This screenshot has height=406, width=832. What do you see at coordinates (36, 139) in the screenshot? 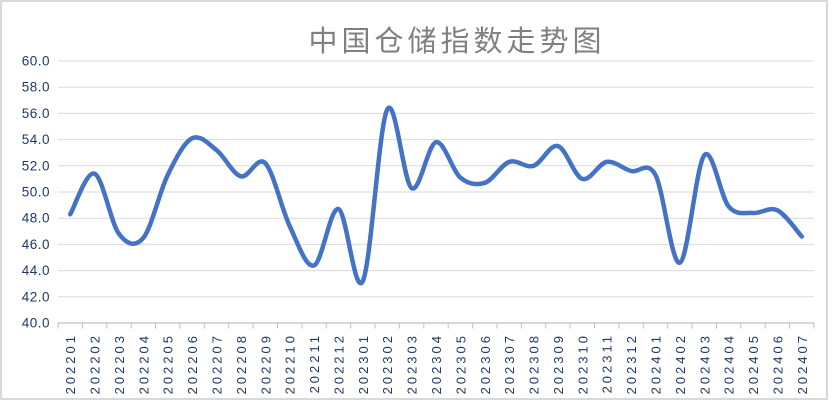
I see `y-tick-label: 54.0` at bounding box center [36, 139].